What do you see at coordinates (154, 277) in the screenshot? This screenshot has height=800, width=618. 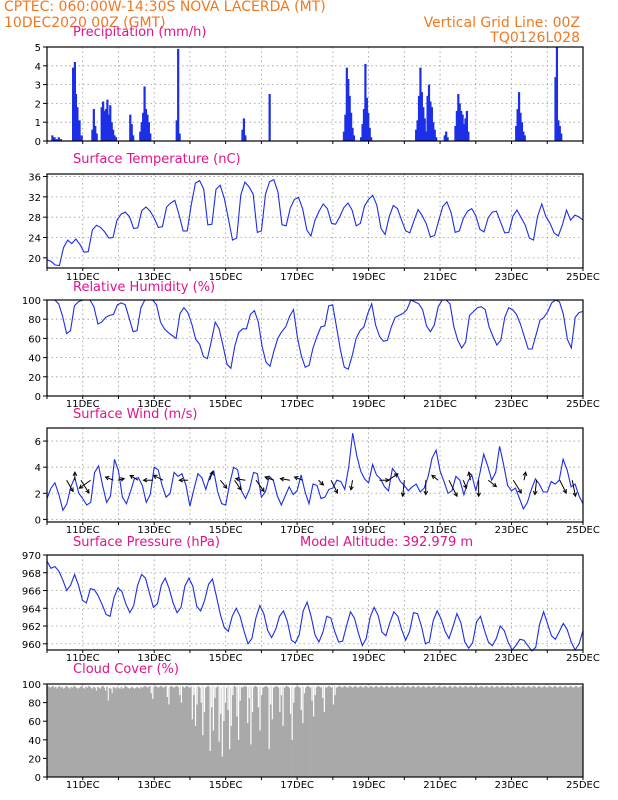 I see `x-tick-label: 13DEC` at bounding box center [154, 277].